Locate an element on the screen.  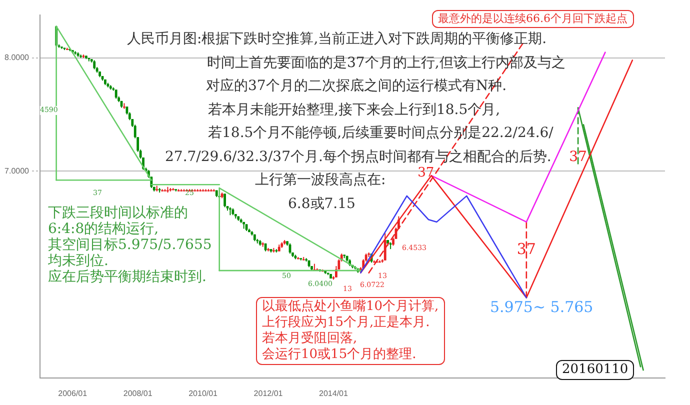
x-tick-label: 2012/01 is located at coordinates (269, 393).